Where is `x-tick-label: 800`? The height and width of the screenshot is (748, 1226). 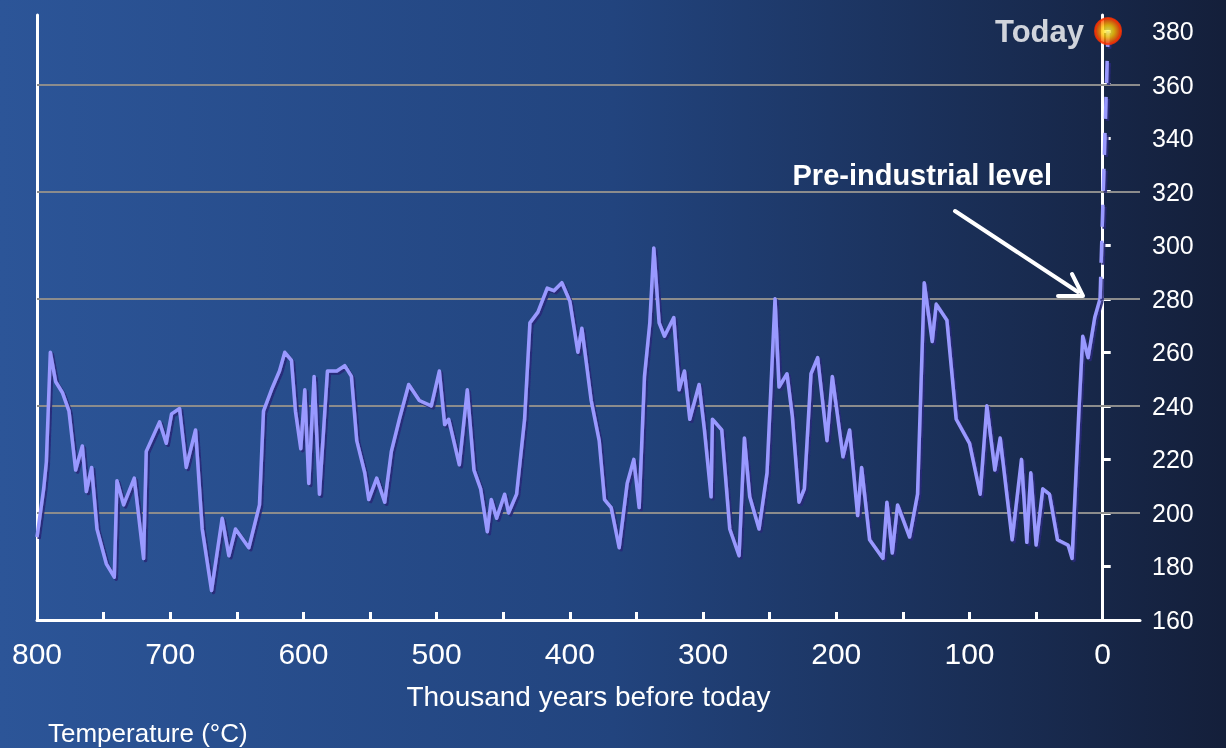 x-tick-label: 800 is located at coordinates (37, 653).